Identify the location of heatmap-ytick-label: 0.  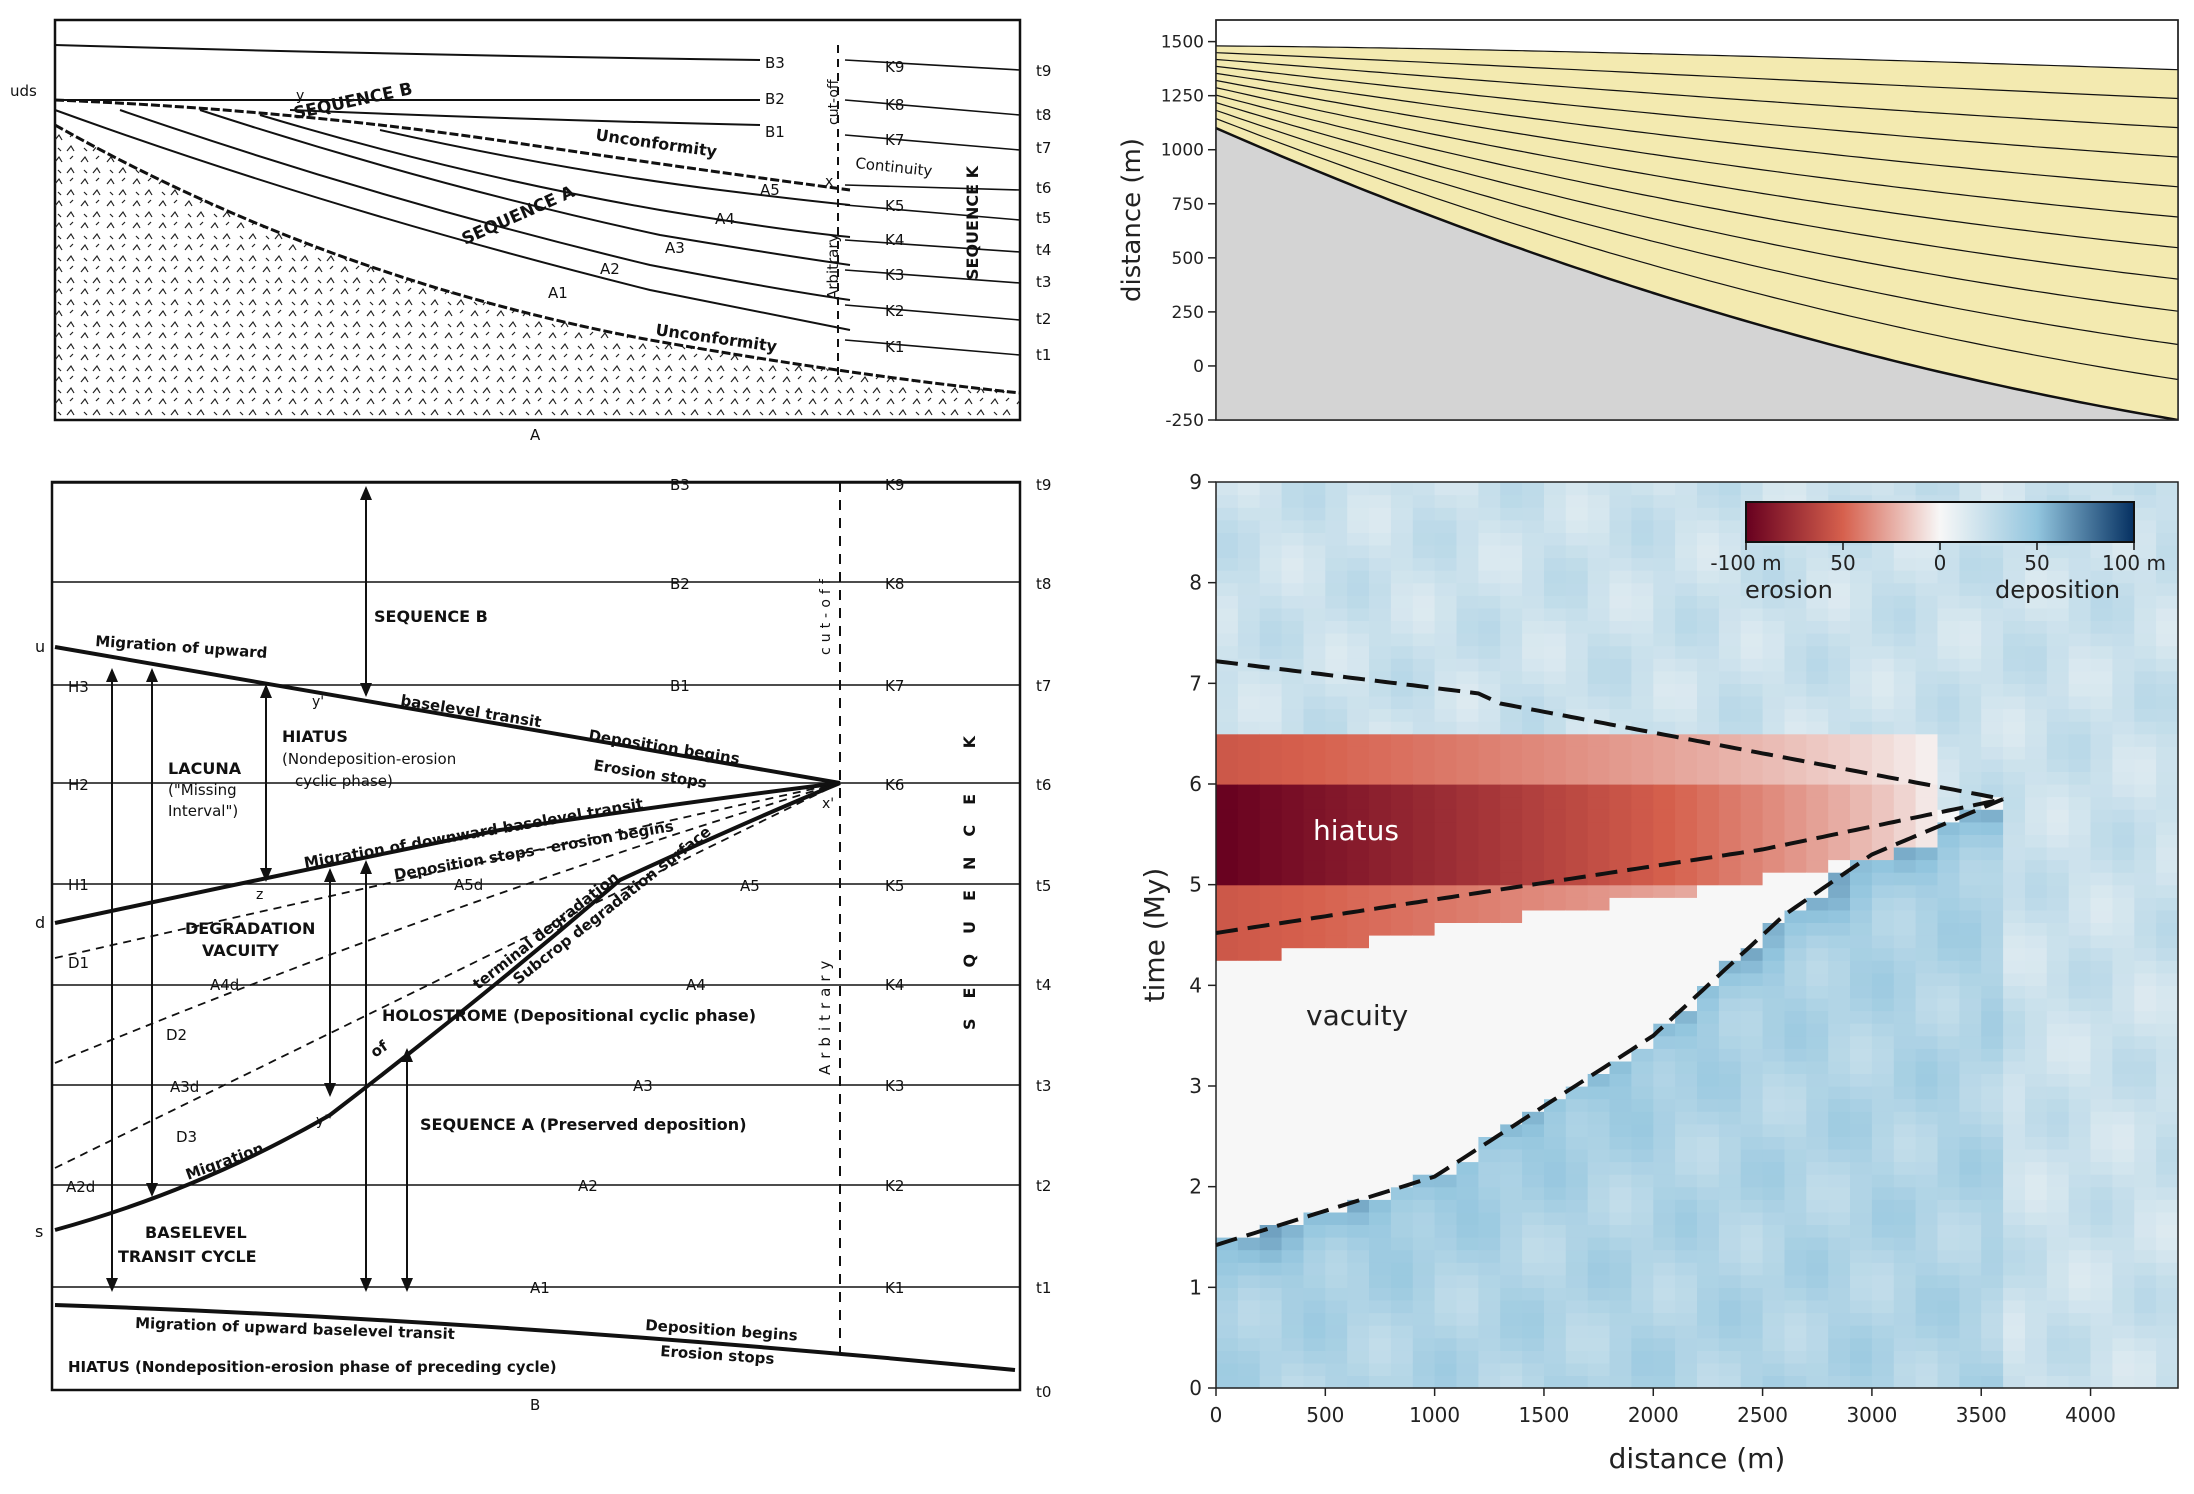
(1195, 1388).